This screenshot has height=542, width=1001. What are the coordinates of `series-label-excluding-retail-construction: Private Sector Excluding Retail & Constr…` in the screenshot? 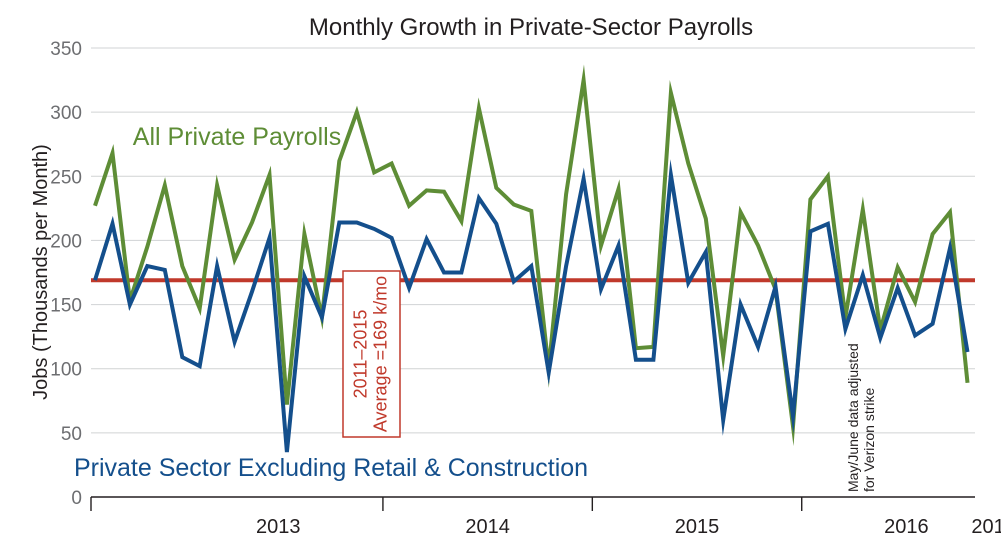 It's located at (331, 468).